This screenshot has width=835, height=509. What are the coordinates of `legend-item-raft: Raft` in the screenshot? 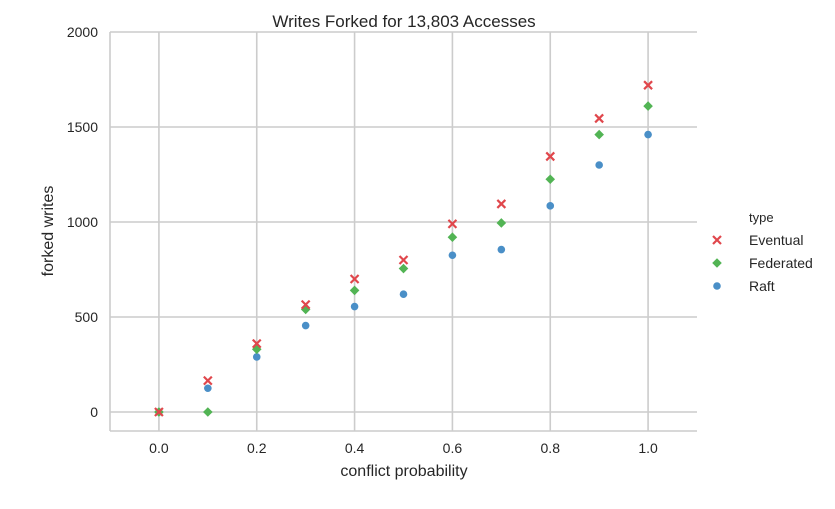 It's located at (744, 286).